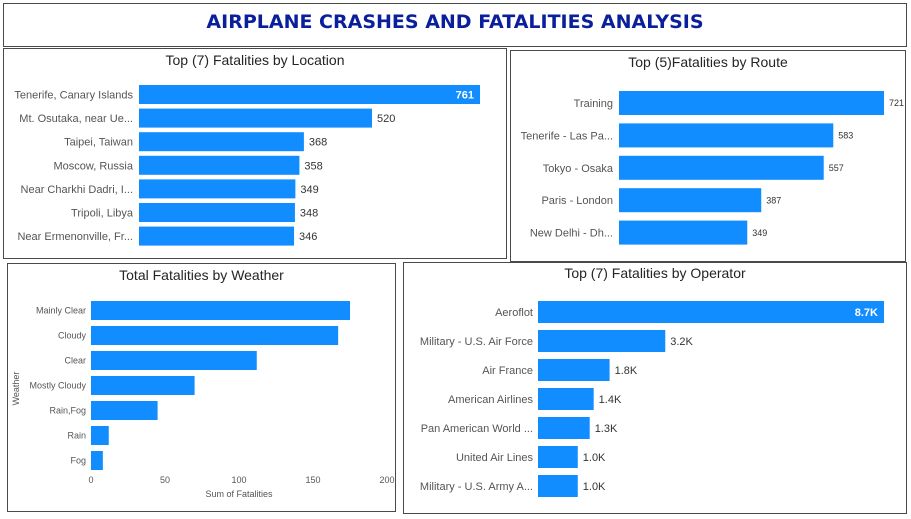 This screenshot has width=911, height=519. What do you see at coordinates (309, 213) in the screenshot?
I see `location-data-label: 348` at bounding box center [309, 213].